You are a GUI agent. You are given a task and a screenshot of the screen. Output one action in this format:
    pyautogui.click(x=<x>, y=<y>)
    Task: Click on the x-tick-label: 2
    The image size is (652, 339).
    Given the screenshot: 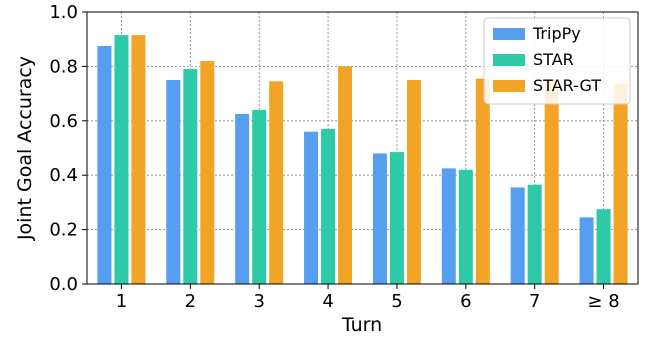 What is the action you would take?
    pyautogui.click(x=190, y=301)
    